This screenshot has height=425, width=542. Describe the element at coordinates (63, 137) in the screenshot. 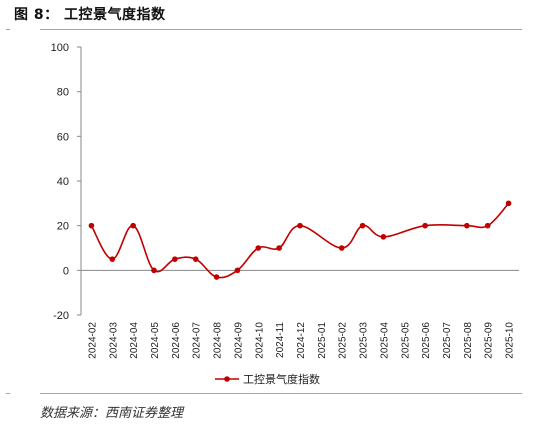

I see `y-tick-label: 60` at that location.